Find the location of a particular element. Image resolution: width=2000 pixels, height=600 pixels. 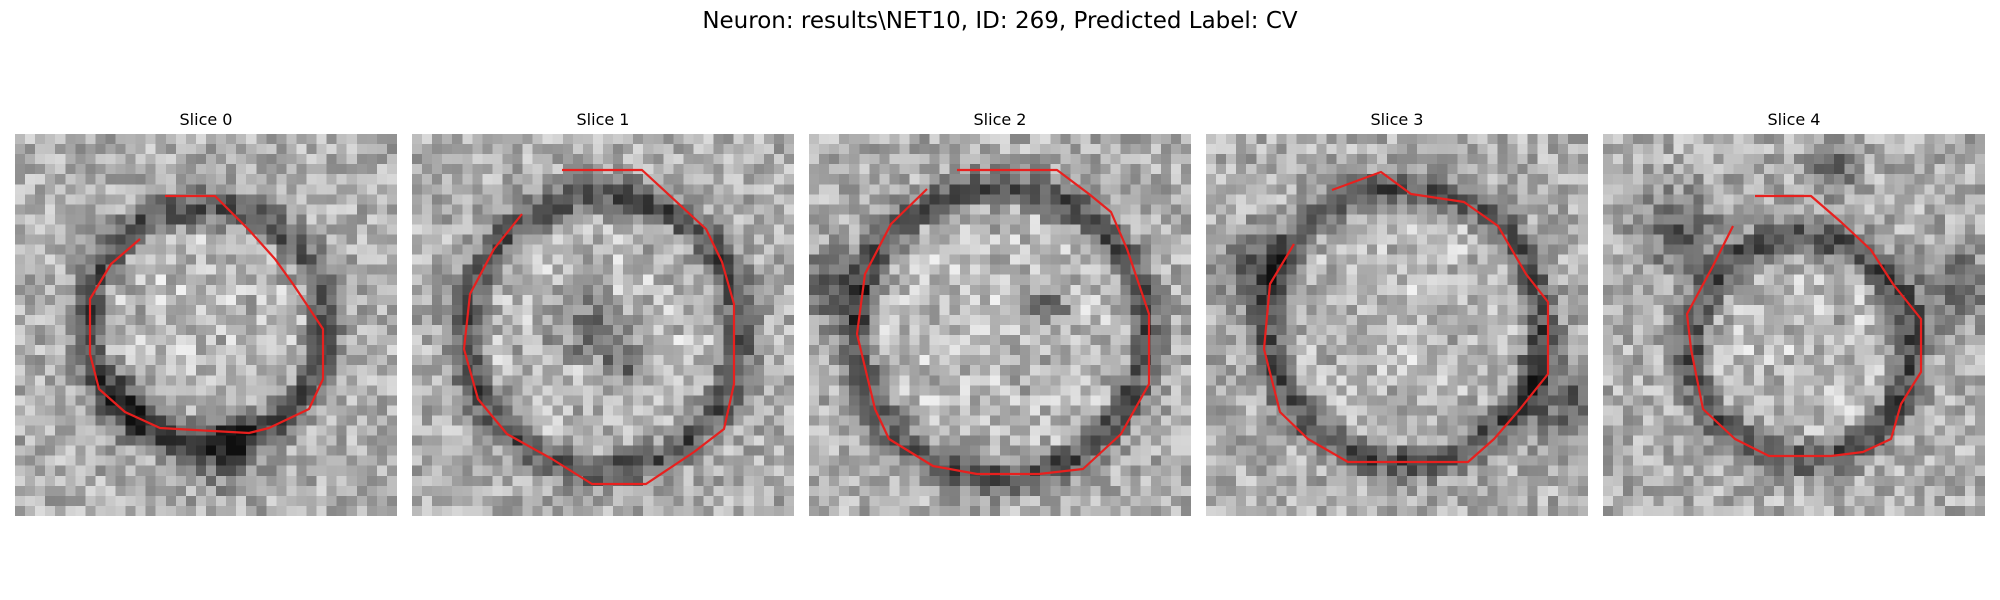

slice-0-contour-overlay is located at coordinates (206, 314).